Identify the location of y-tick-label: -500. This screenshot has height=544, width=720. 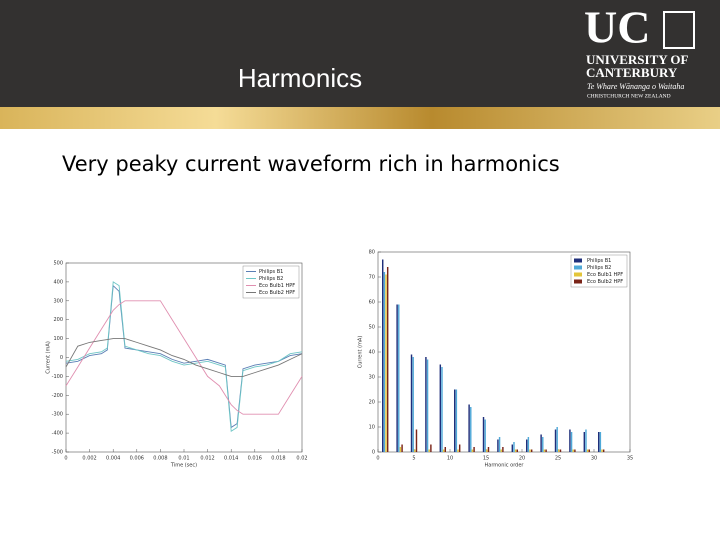
(57, 453).